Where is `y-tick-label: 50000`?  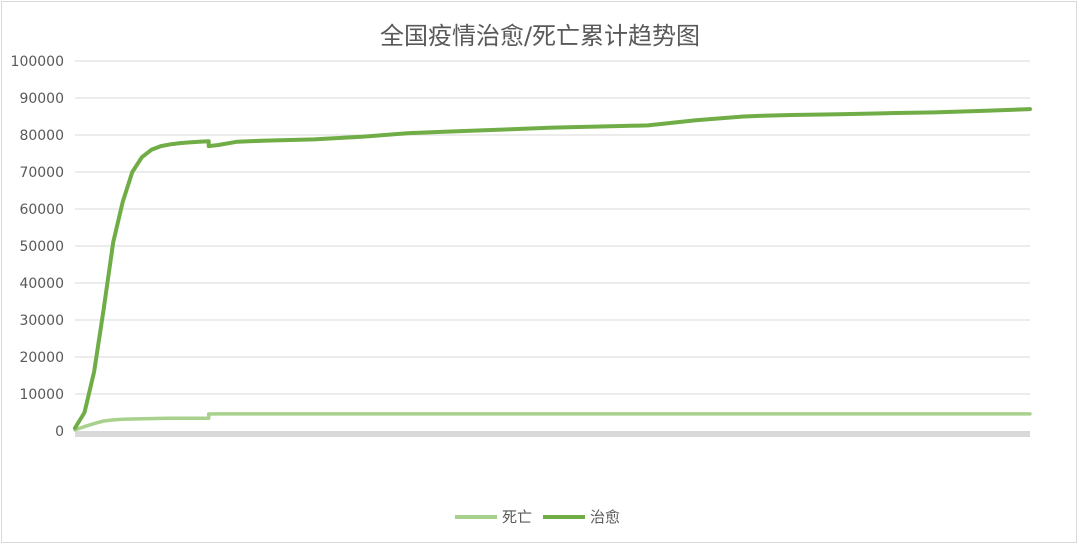
y-tick-label: 50000 is located at coordinates (41, 247).